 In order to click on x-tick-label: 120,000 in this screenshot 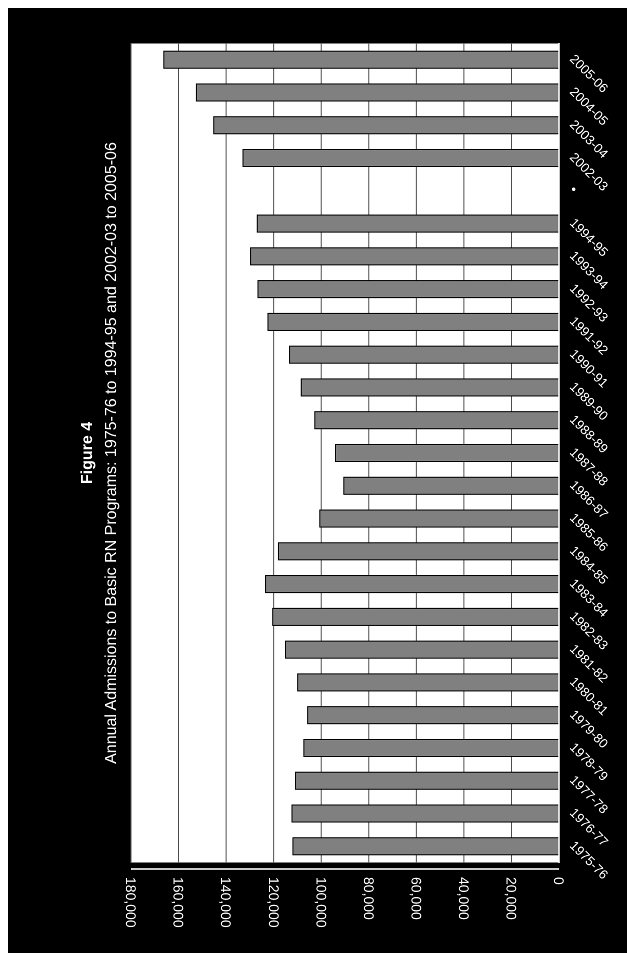, I will do `click(274, 902)`.